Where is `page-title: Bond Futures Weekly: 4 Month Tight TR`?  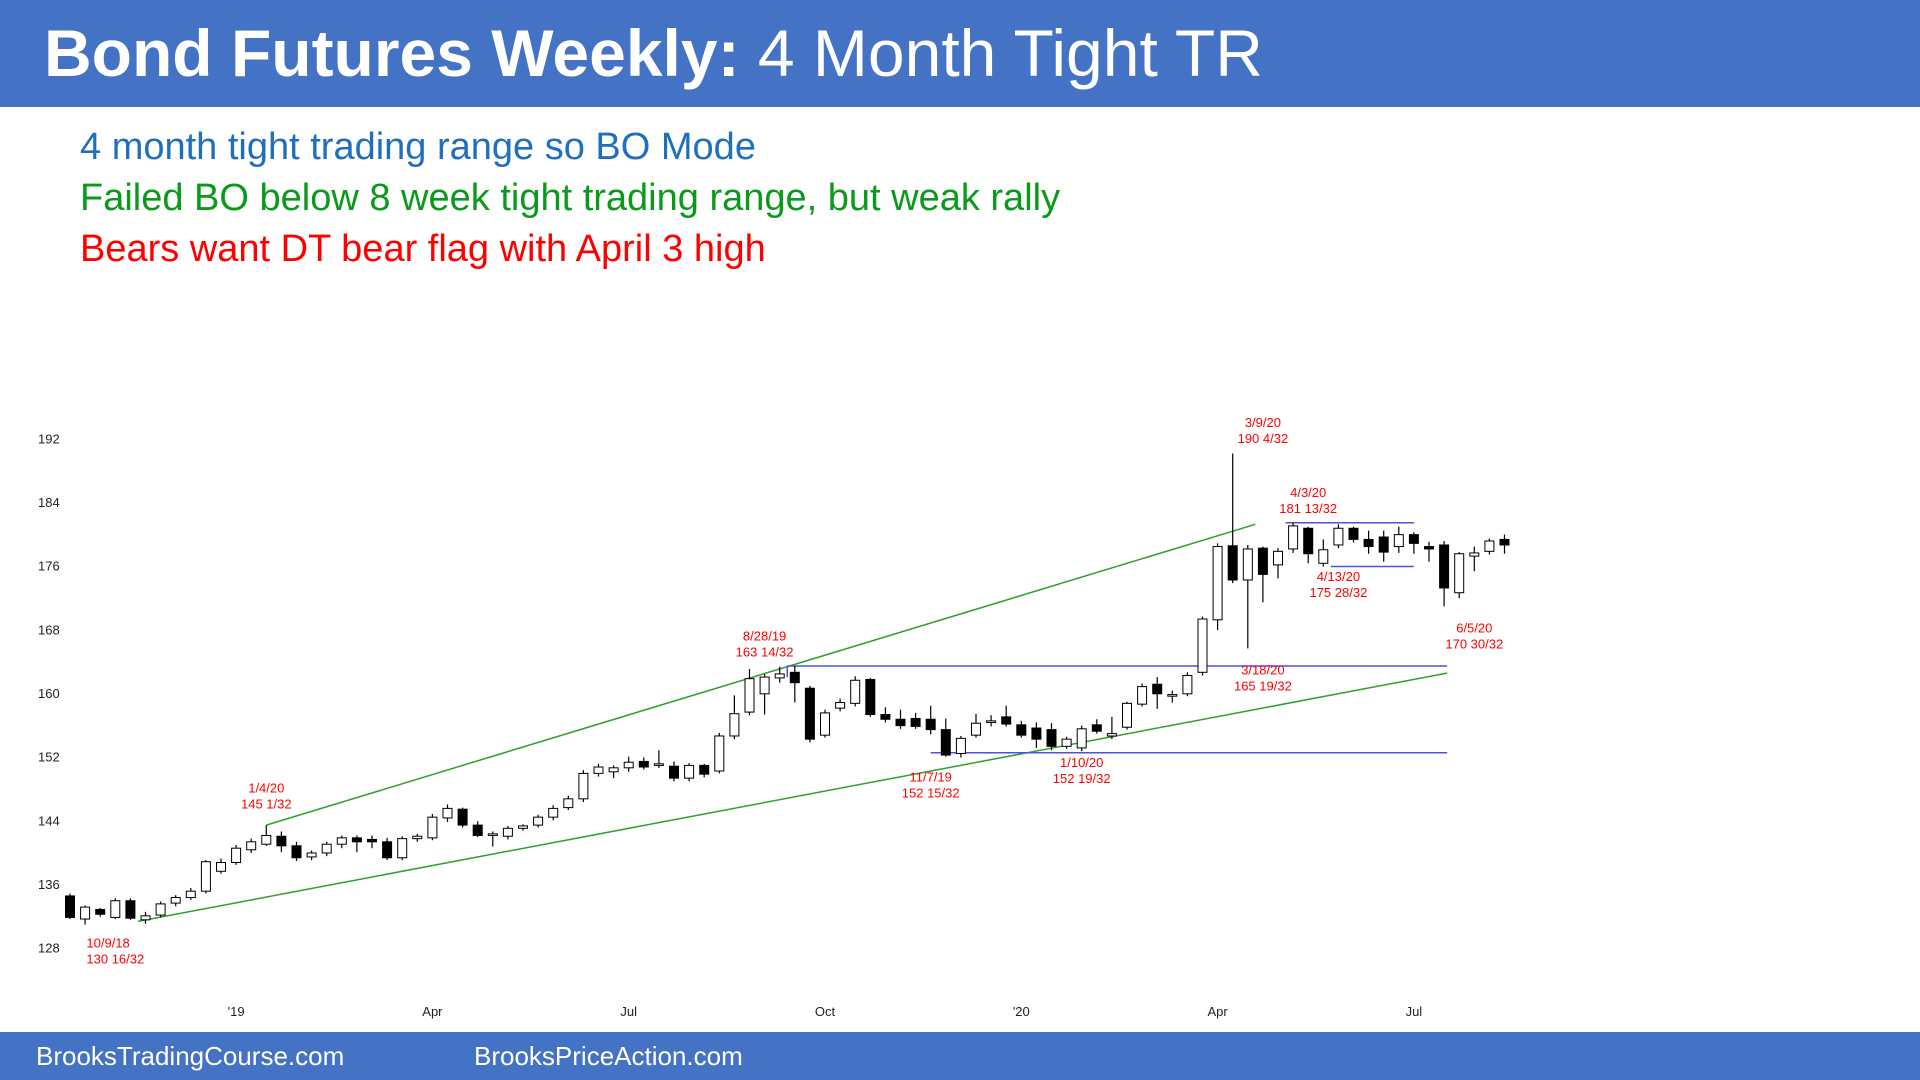
page-title: Bond Futures Weekly: 4 Month Tight TR is located at coordinates (653, 53).